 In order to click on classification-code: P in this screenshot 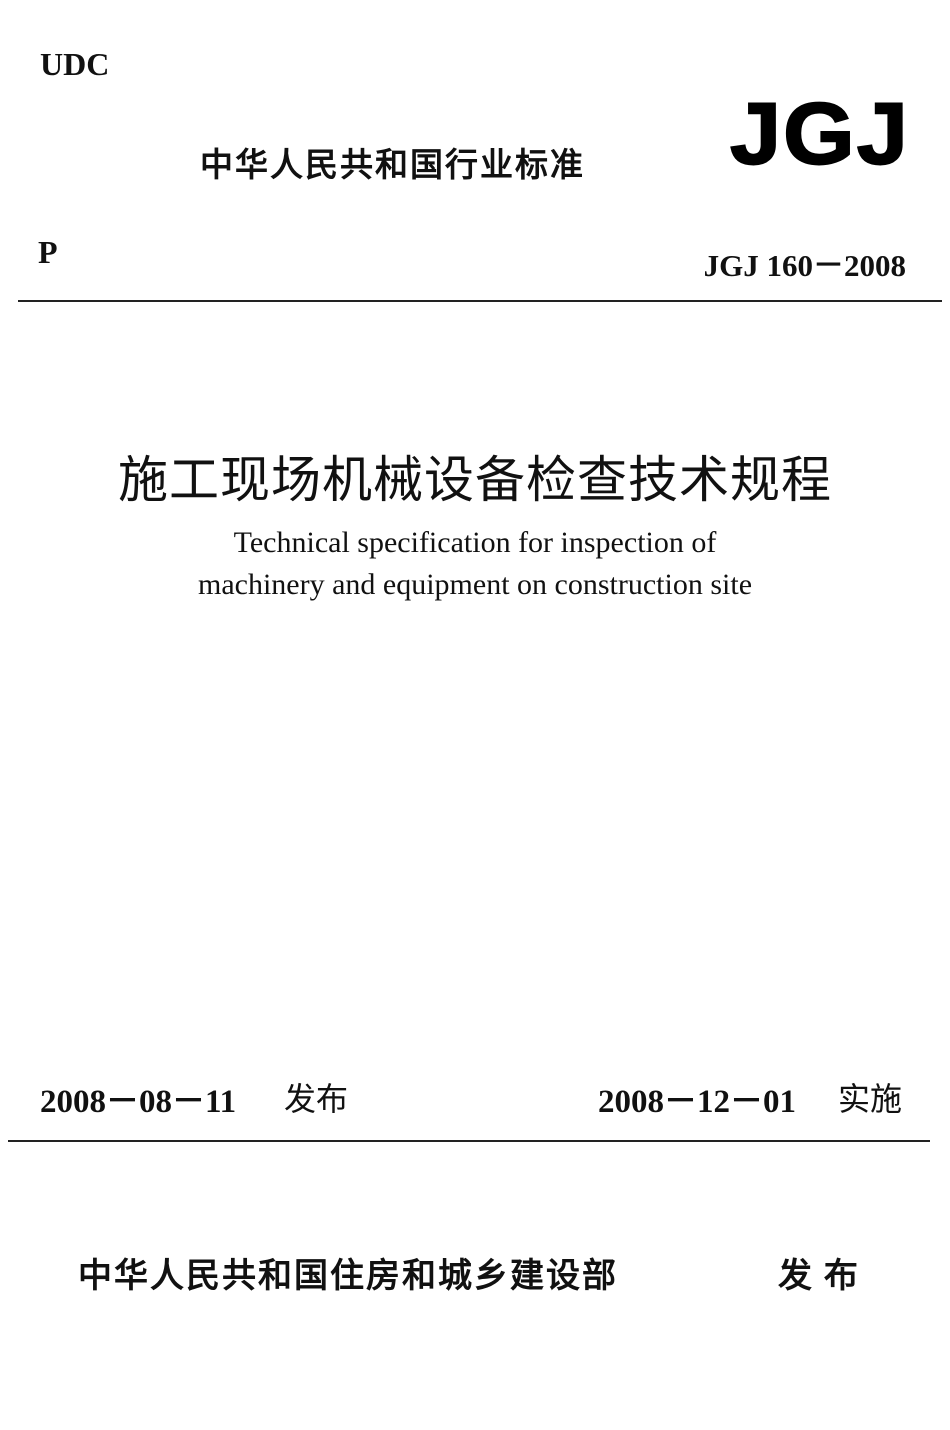, I will do `click(48, 252)`.